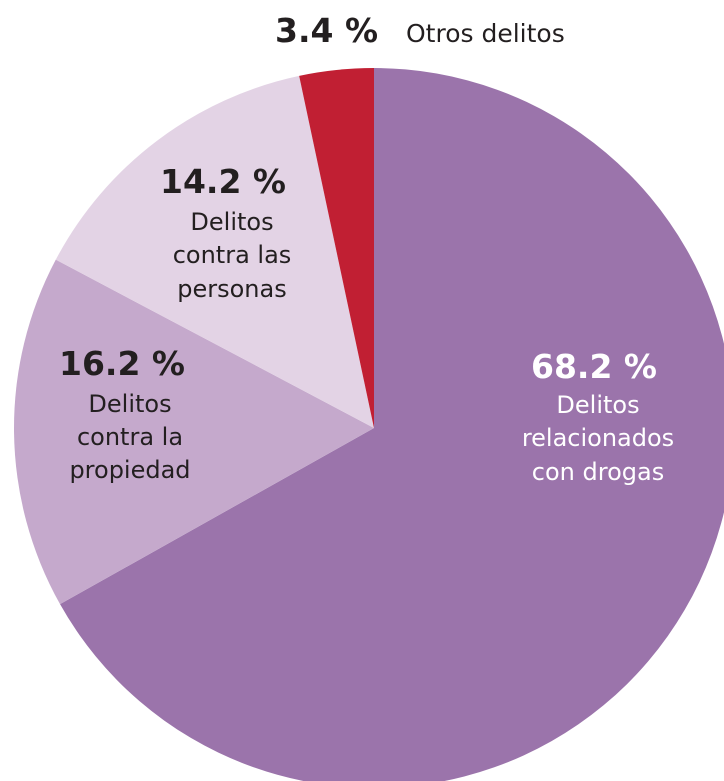 This screenshot has width=724, height=781. What do you see at coordinates (598, 472) in the screenshot?
I see `slice-label-drugs-line3: con drogas` at bounding box center [598, 472].